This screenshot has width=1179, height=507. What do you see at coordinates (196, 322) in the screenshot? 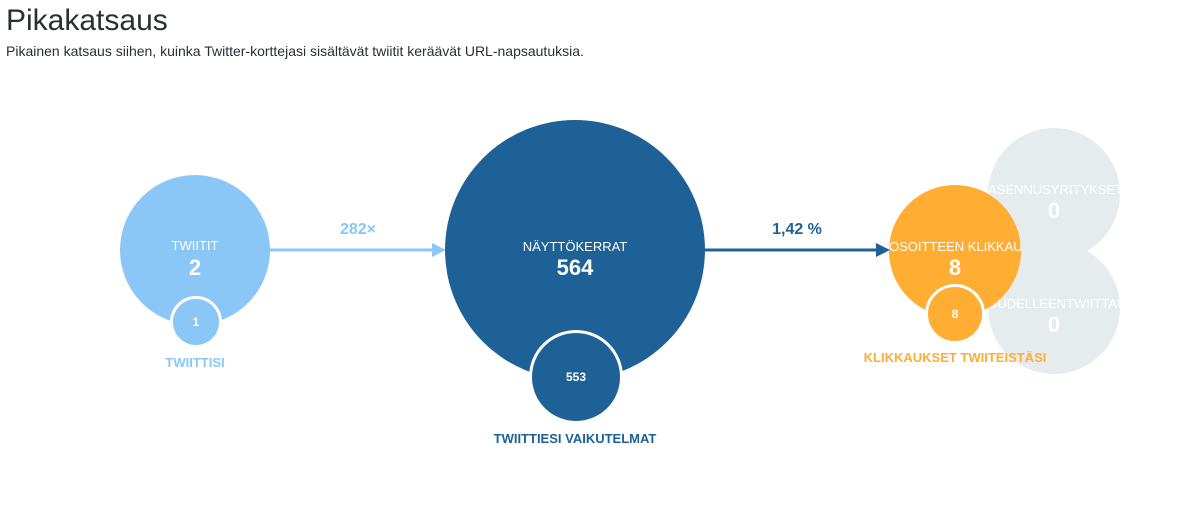
I see `tweets-sub-circle: 1` at bounding box center [196, 322].